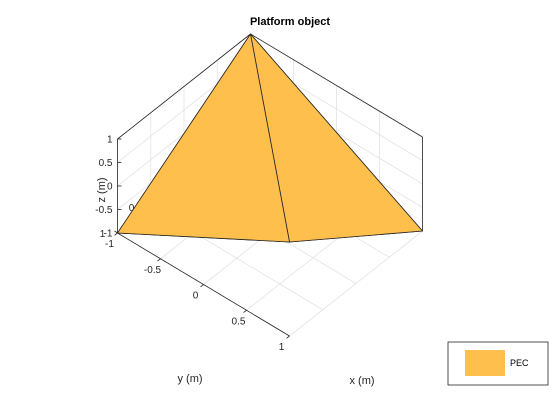  What do you see at coordinates (106, 163) in the screenshot?
I see `z-tick-label: 0.5` at bounding box center [106, 163].